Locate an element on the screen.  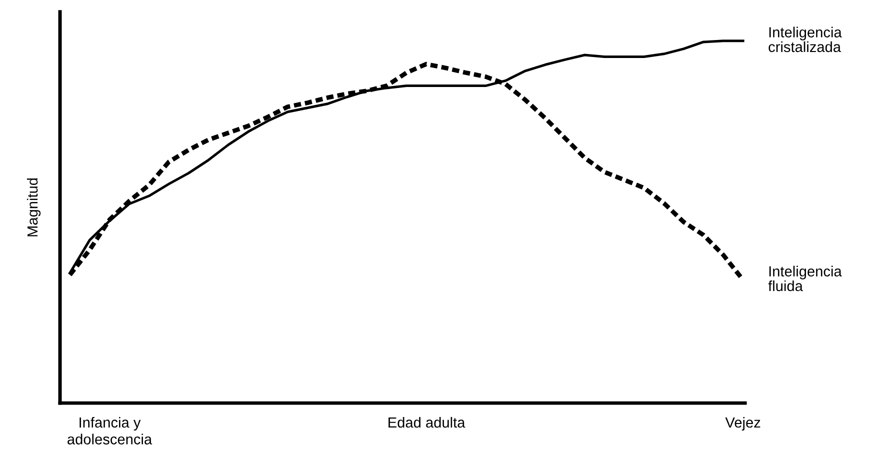
series-label: Inteligencia fluida is located at coordinates (805, 279).